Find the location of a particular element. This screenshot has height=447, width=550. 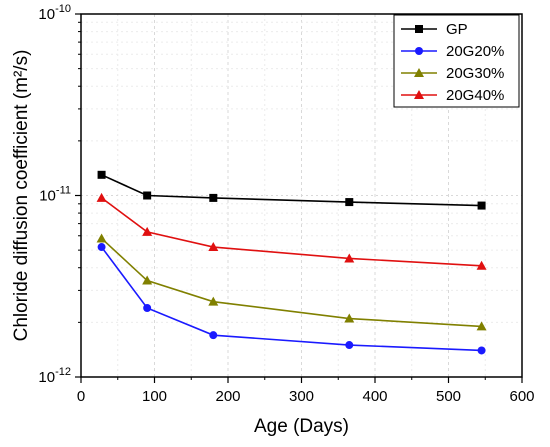

y-tick-label: 10-12 is located at coordinates (54, 376).